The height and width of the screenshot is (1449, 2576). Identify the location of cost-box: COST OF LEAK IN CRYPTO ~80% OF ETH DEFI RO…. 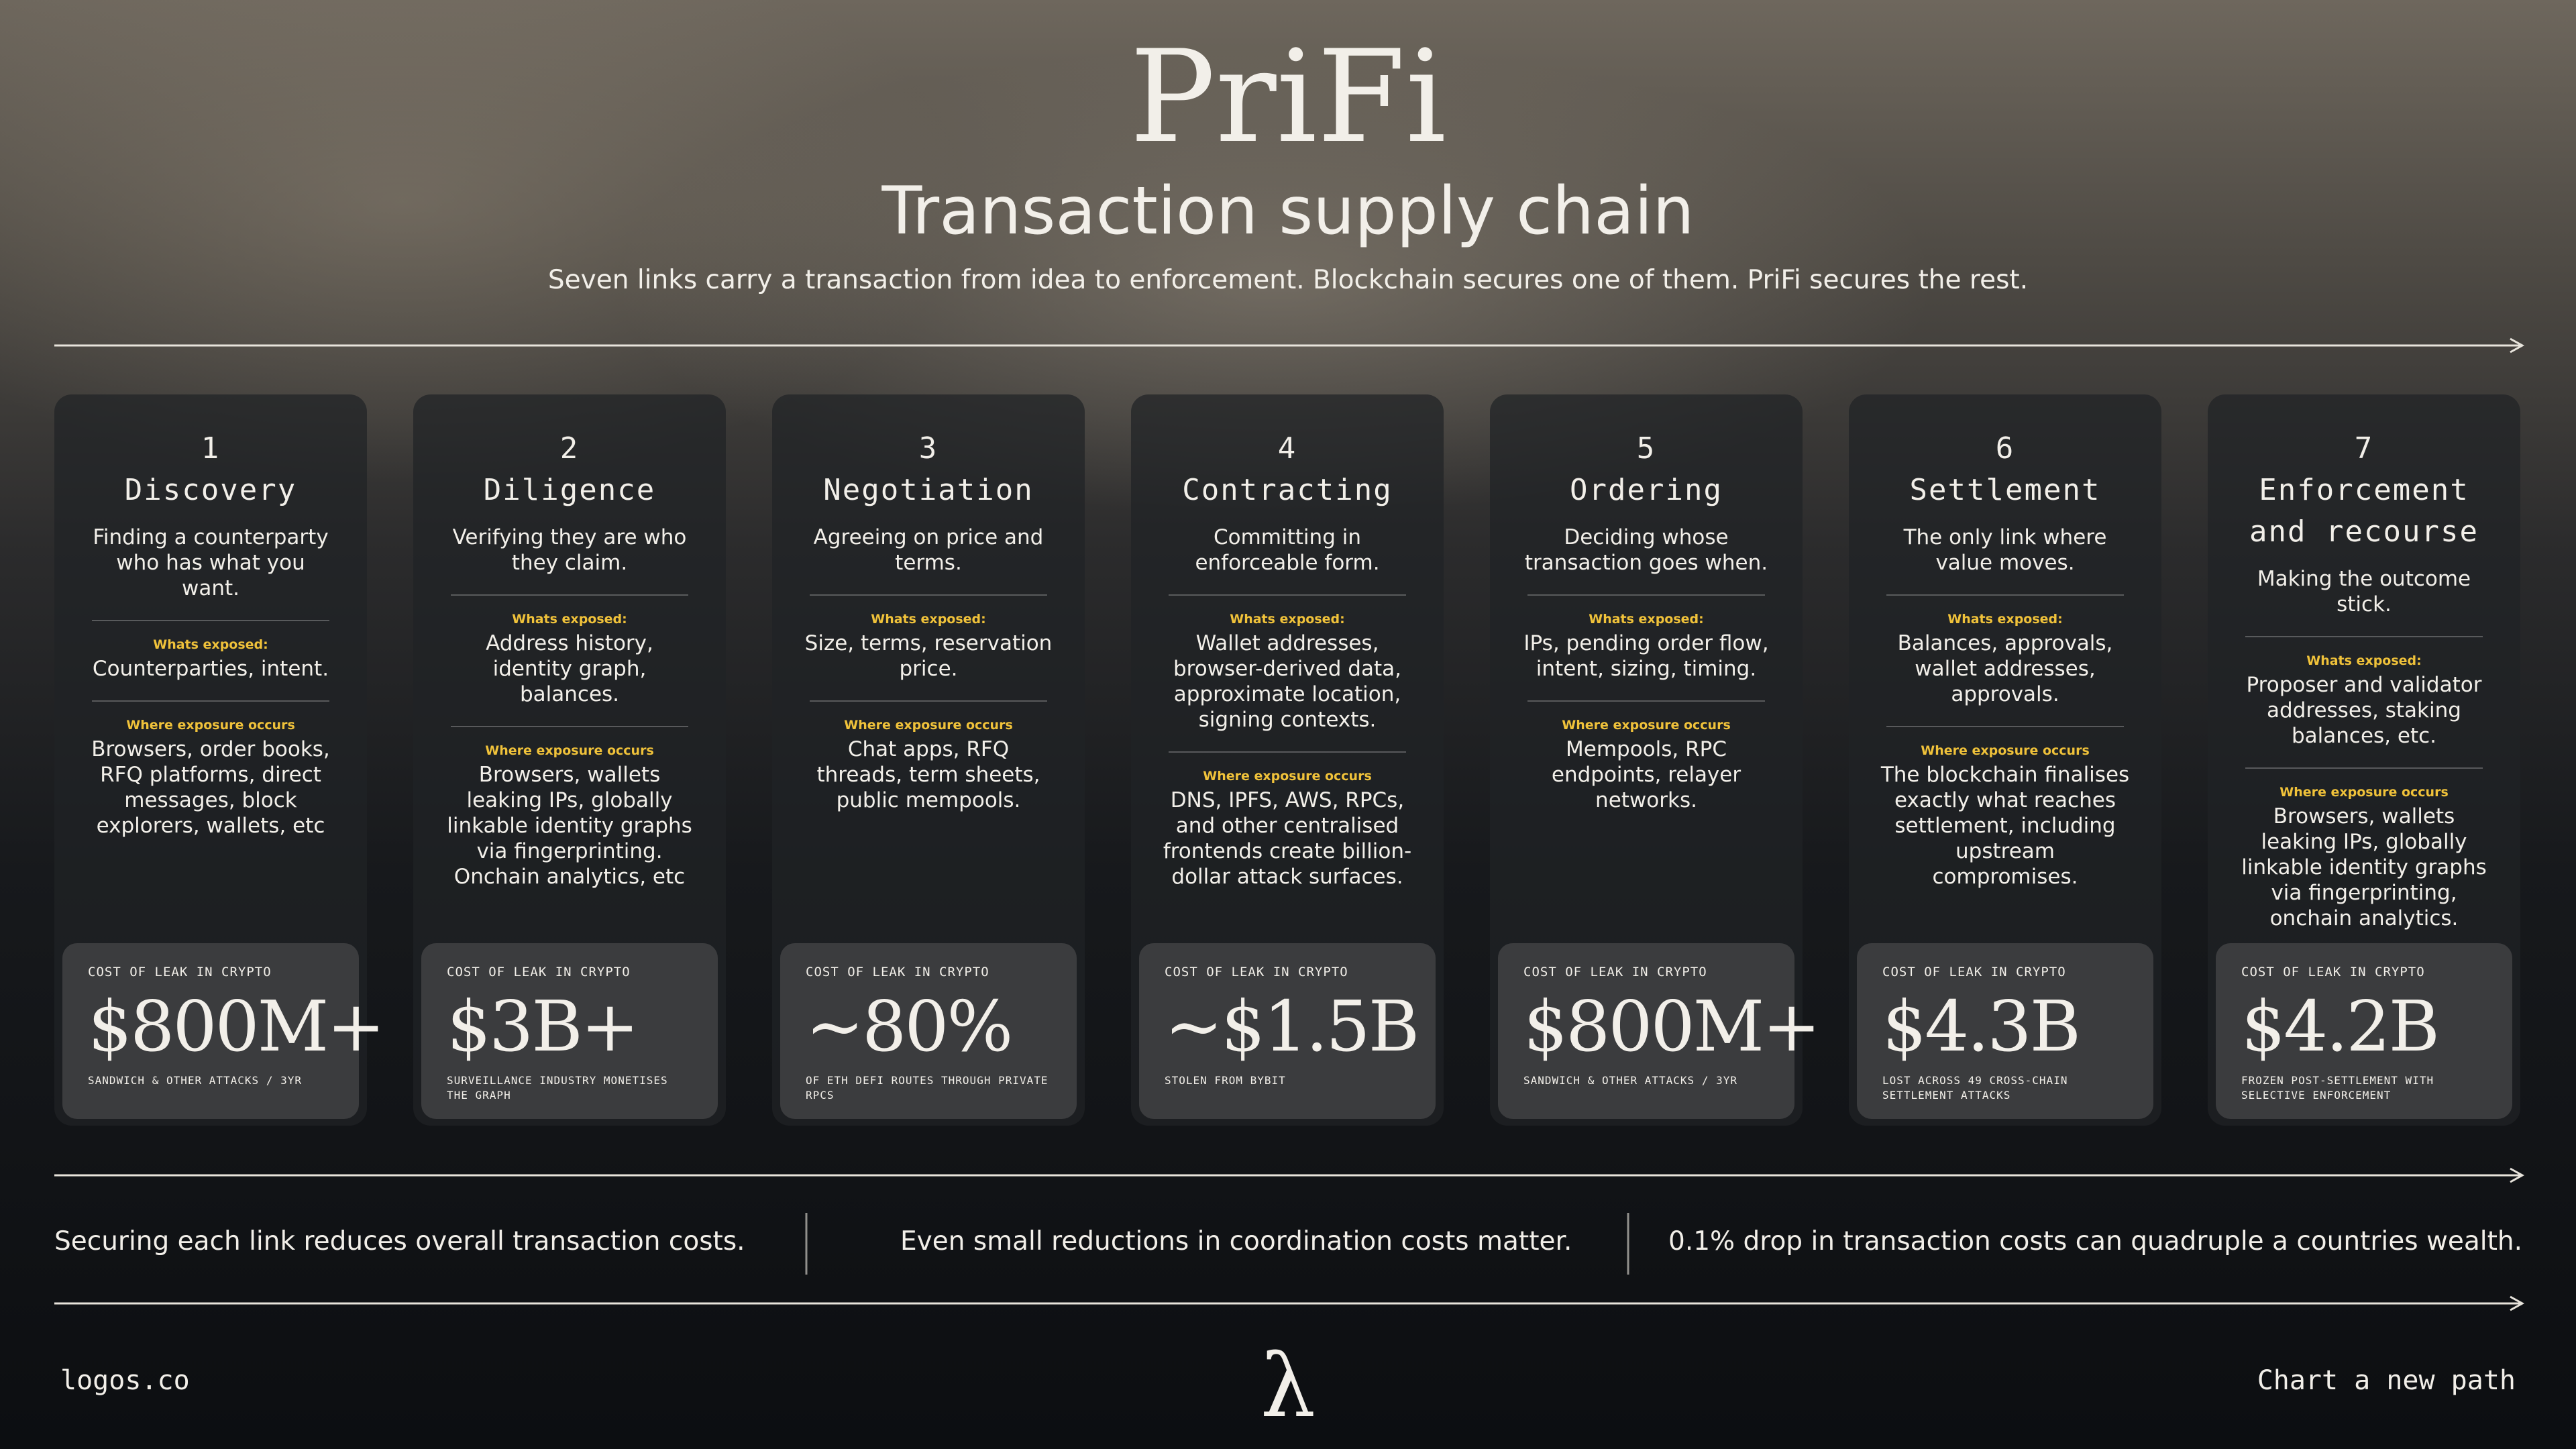
(928, 1031).